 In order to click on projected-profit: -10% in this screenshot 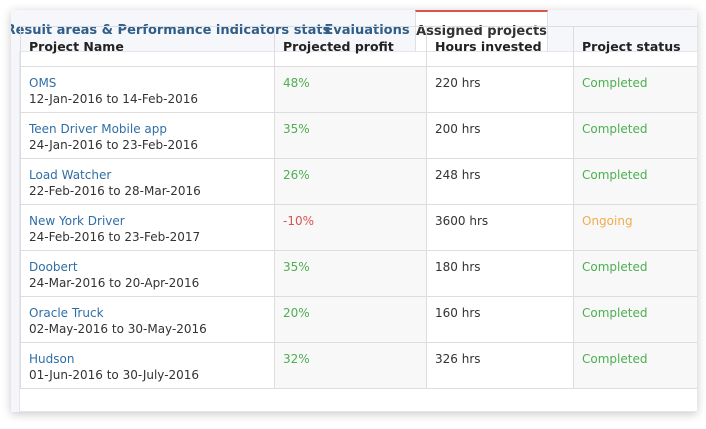, I will do `click(299, 221)`.